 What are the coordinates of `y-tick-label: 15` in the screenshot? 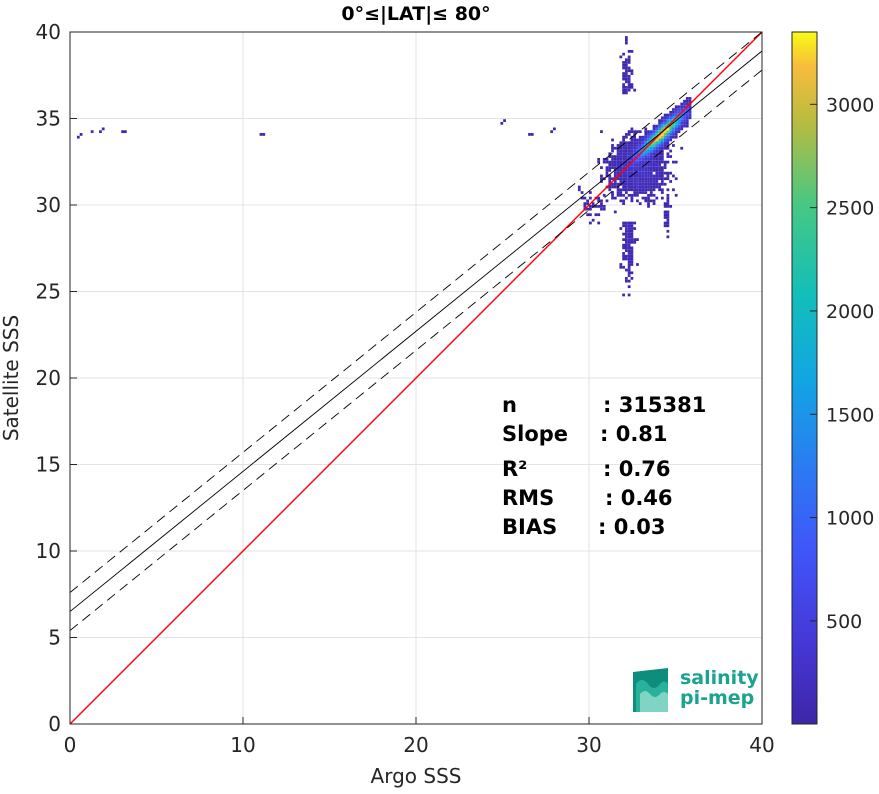 It's located at (48, 465).